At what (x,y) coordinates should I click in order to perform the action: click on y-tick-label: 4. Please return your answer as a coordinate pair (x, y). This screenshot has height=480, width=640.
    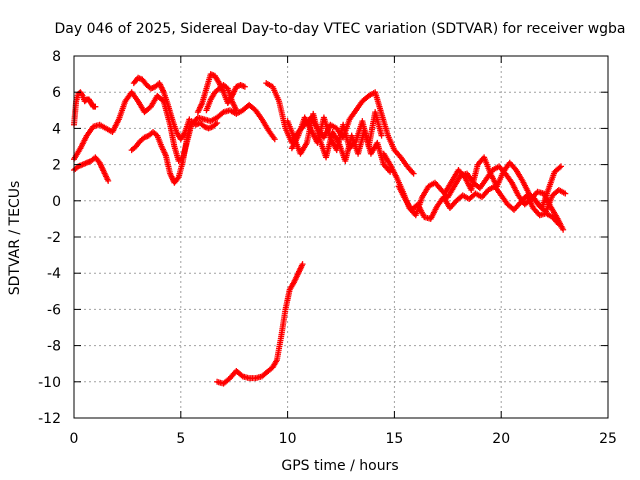
    Looking at the image, I should click on (56, 129).